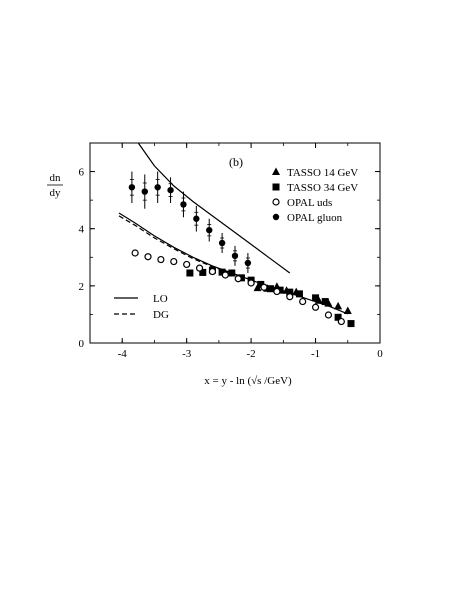 This screenshot has width=463, height=599. Describe the element at coordinates (236, 162) in the screenshot. I see `panel-label: (b)` at that location.